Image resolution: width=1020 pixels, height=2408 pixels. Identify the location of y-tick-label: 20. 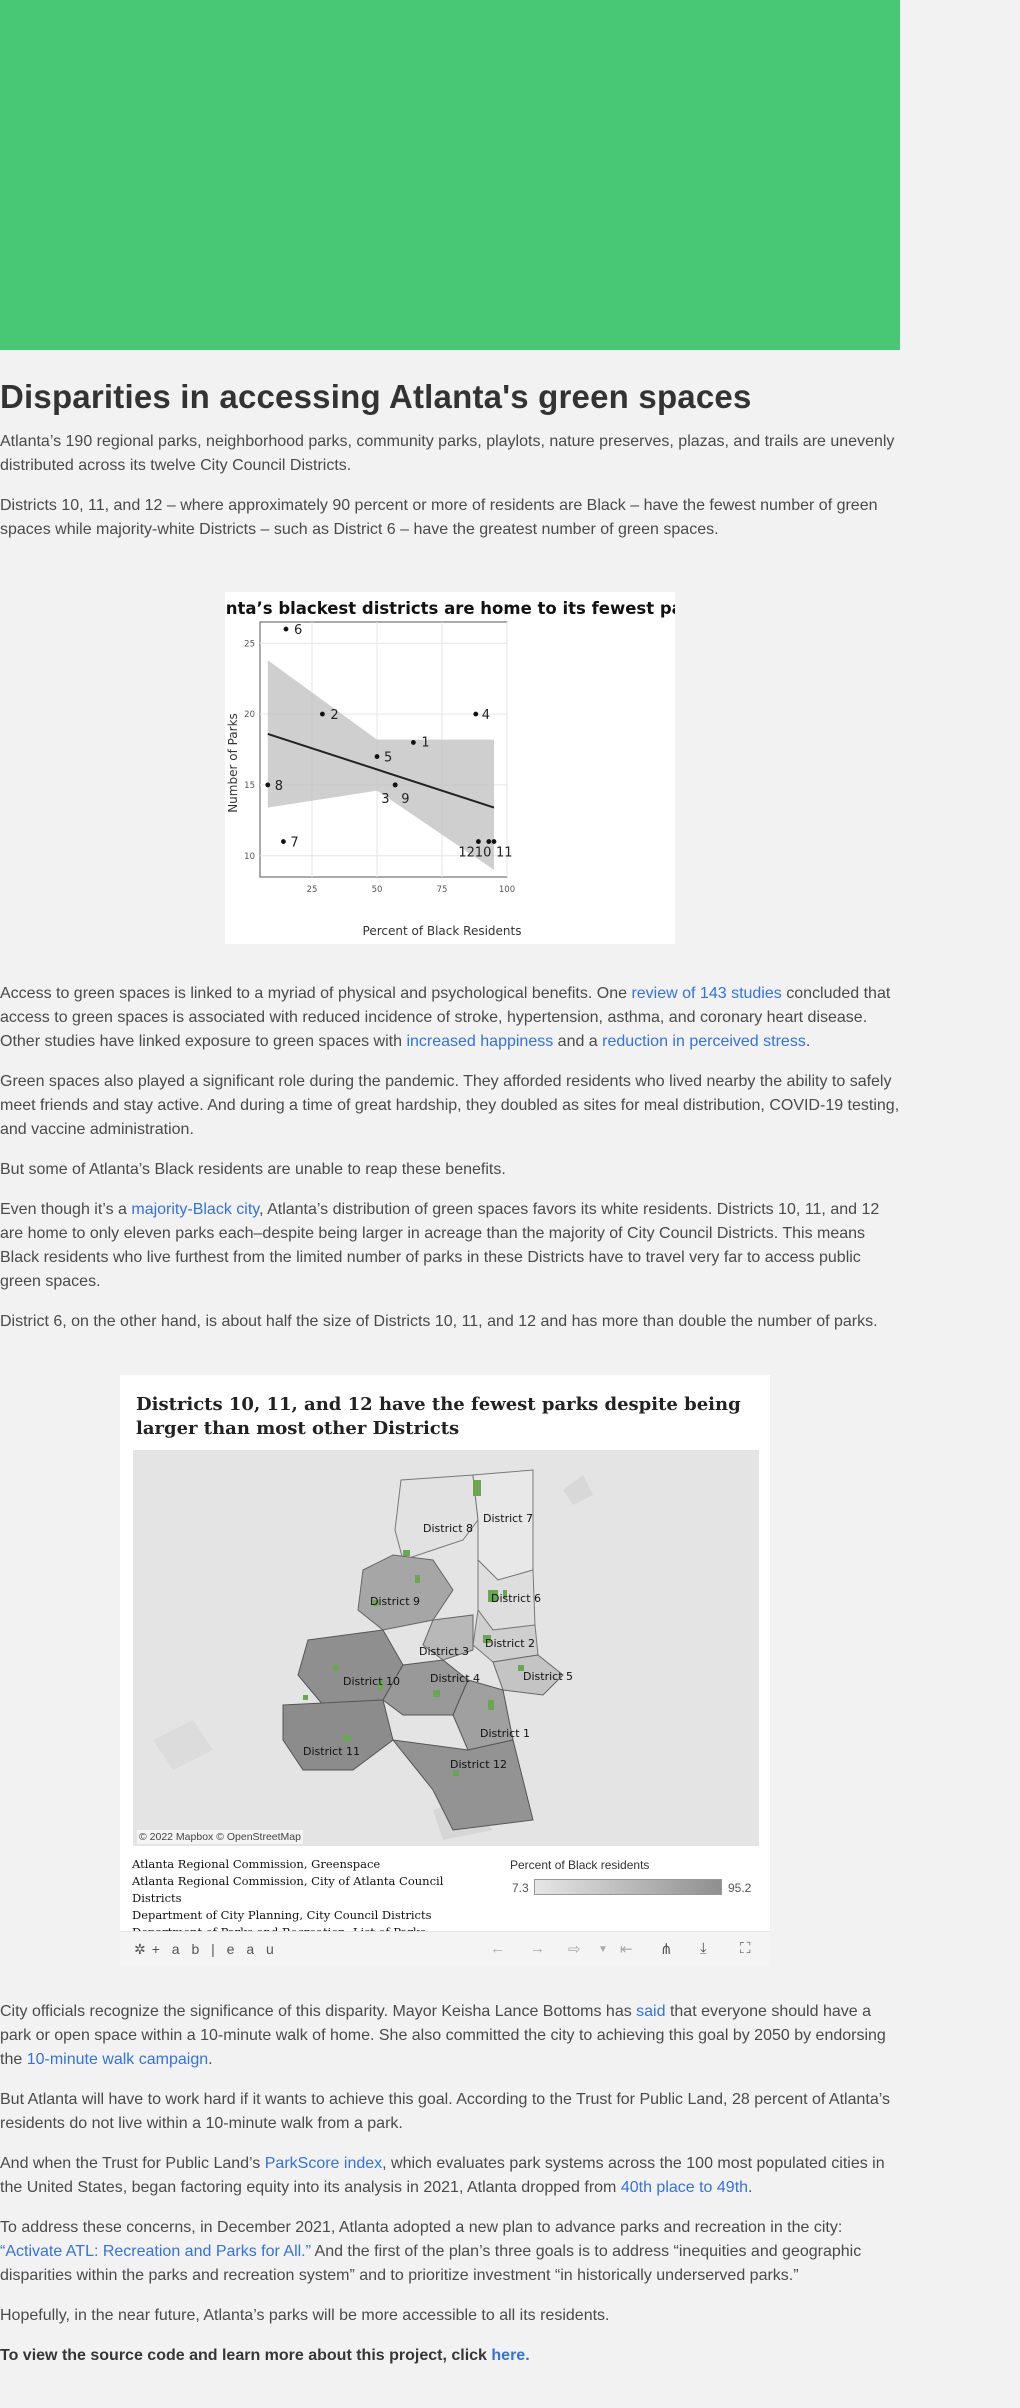
(249, 715).